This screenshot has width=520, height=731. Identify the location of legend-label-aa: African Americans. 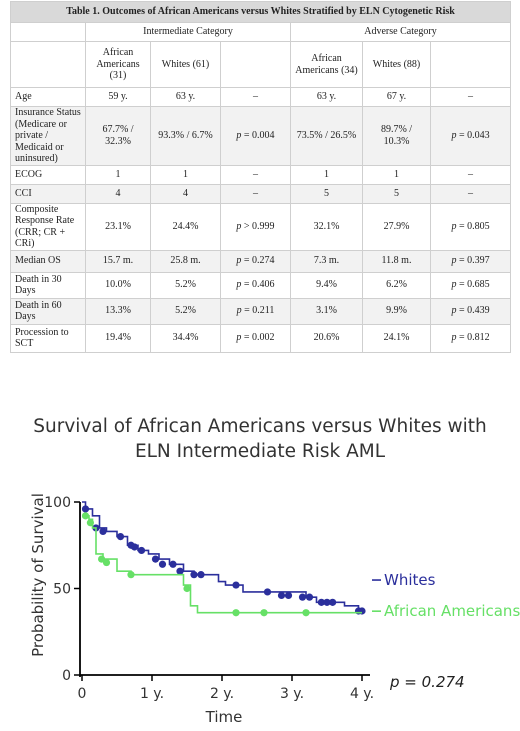
(452, 611).